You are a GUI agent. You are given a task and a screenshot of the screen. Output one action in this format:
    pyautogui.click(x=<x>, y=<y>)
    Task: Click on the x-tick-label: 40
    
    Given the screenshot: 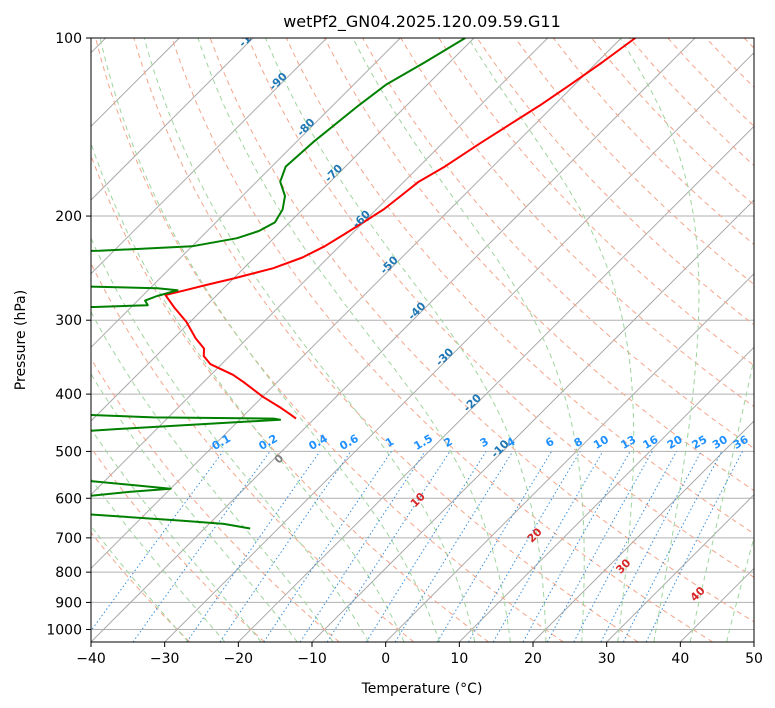 What is the action you would take?
    pyautogui.click(x=680, y=659)
    